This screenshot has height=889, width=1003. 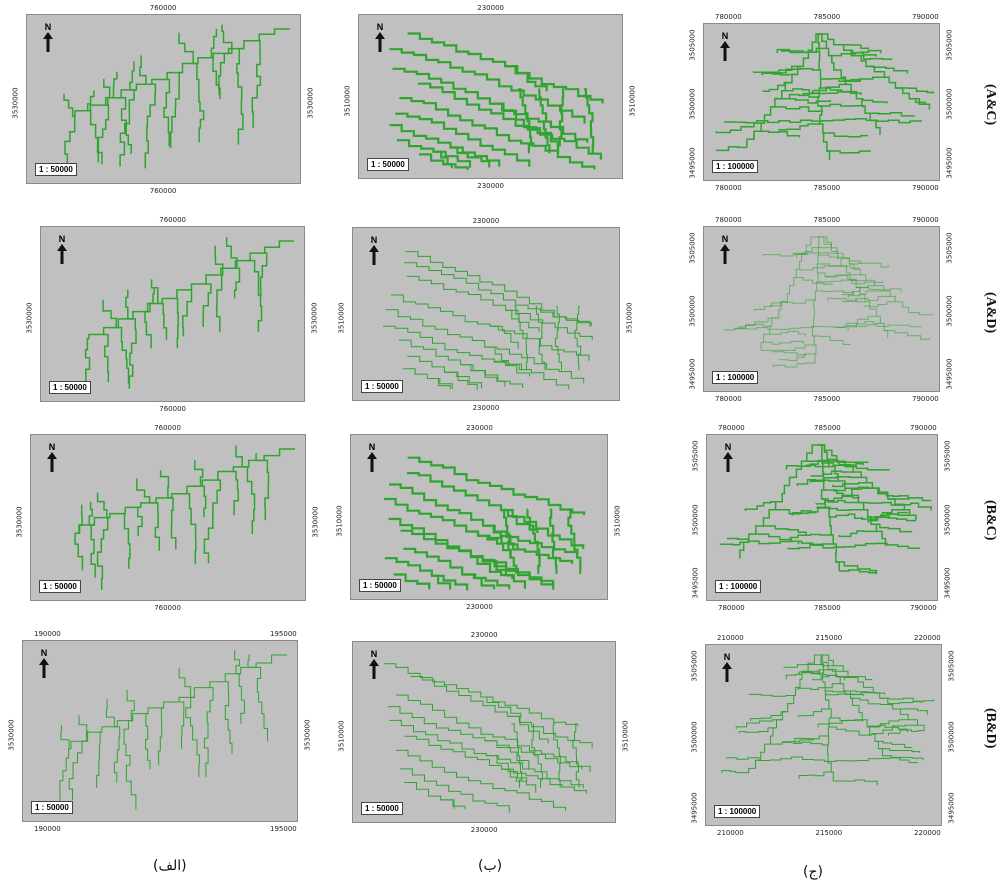 What do you see at coordinates (479, 517) in the screenshot?
I see `drainage-map-3-2: N 1 : 50000` at bounding box center [479, 517].